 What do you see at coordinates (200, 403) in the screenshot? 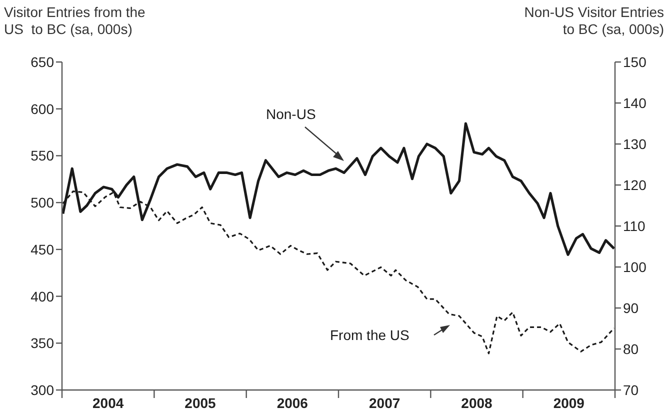
I see `x-tick-label: 2005` at bounding box center [200, 403].